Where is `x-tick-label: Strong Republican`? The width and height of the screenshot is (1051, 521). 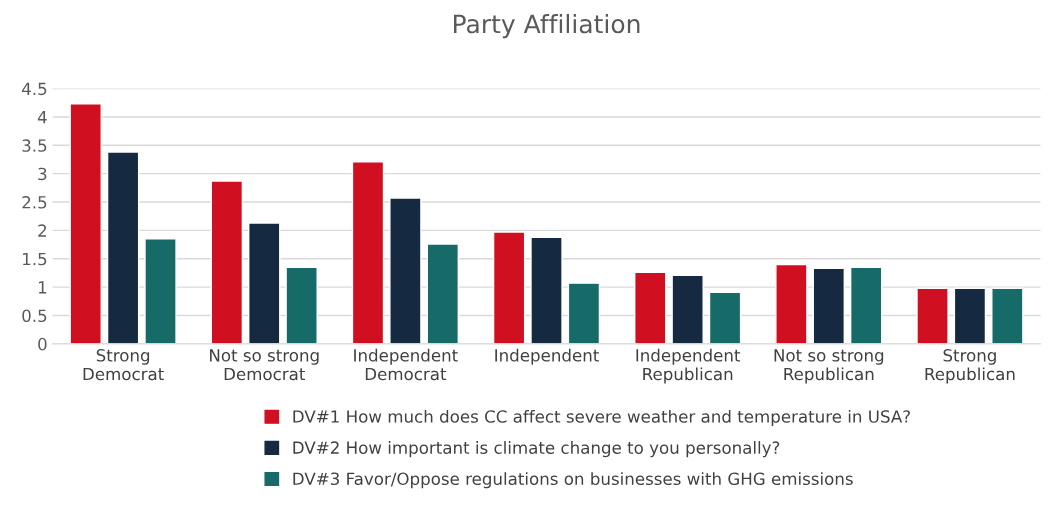
x-tick-label: Strong Republican is located at coordinates (970, 366).